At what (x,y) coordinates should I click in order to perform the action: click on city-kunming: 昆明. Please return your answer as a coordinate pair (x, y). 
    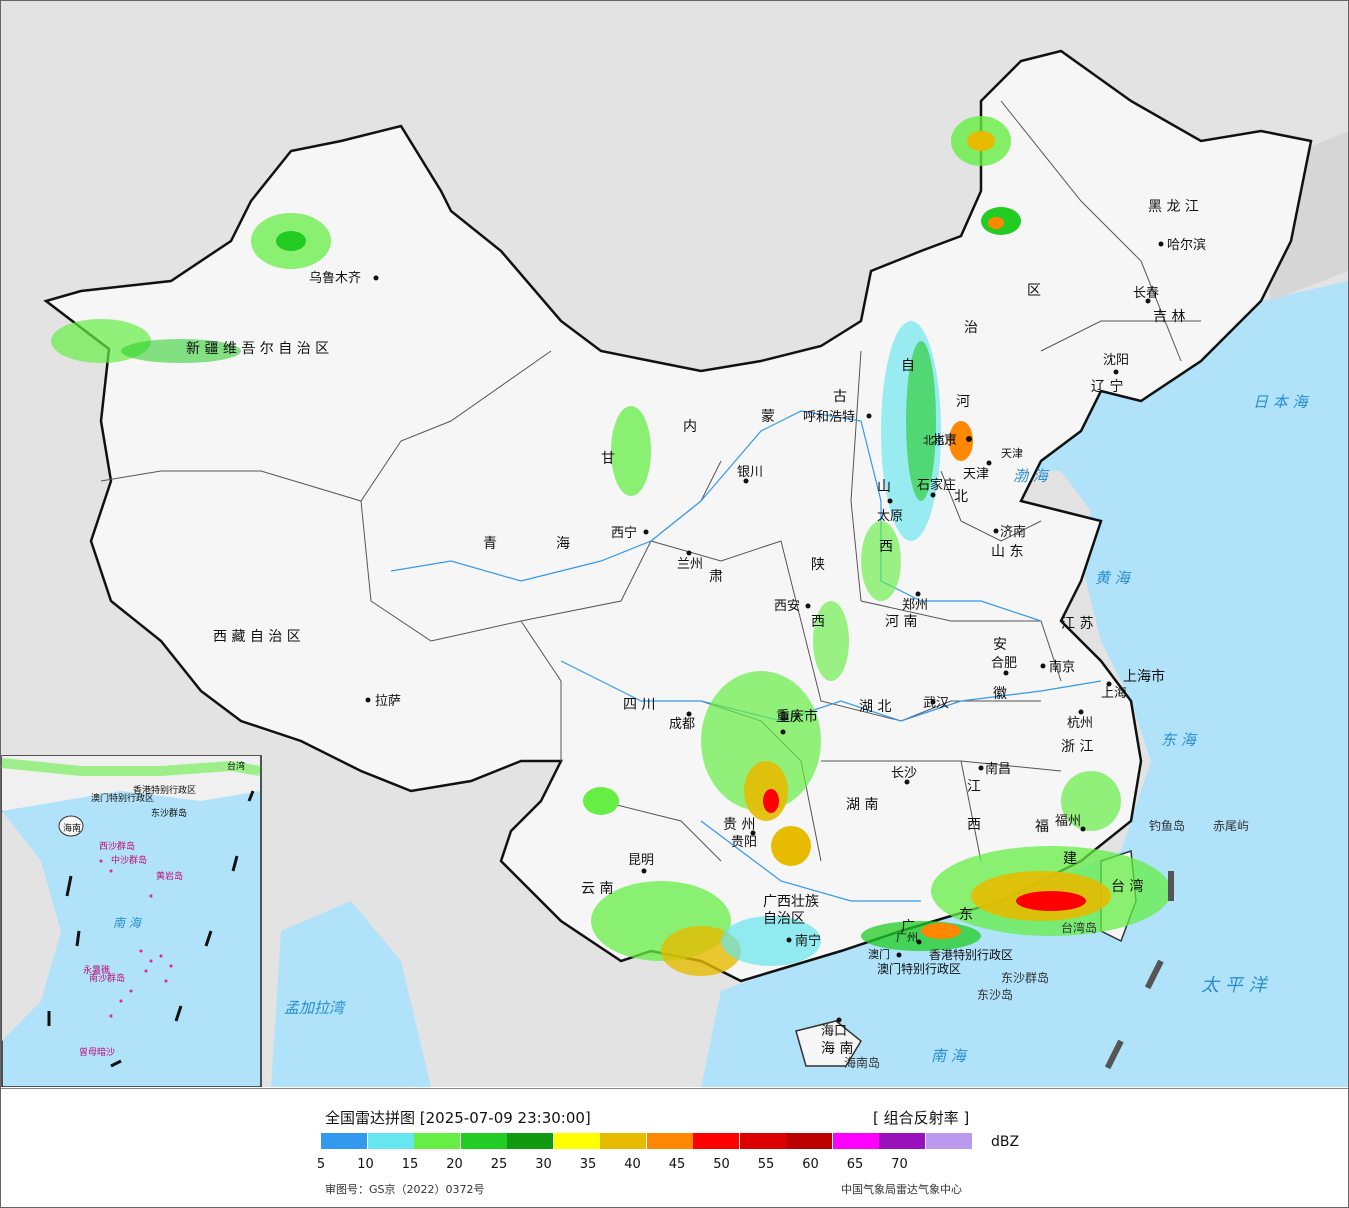
    Looking at the image, I should click on (641, 860).